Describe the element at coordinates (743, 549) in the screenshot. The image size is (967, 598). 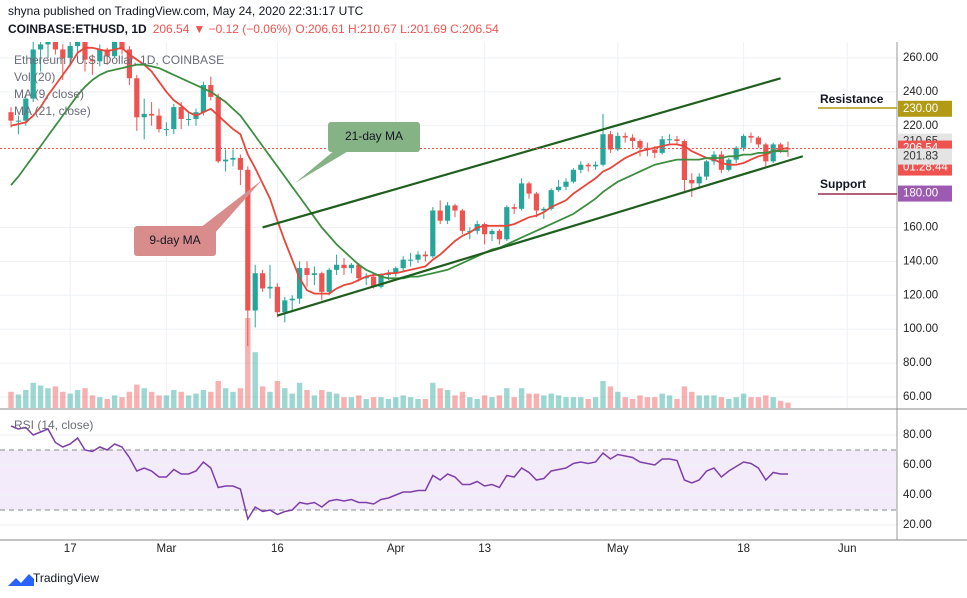
I see `x-tick-label: 18` at that location.